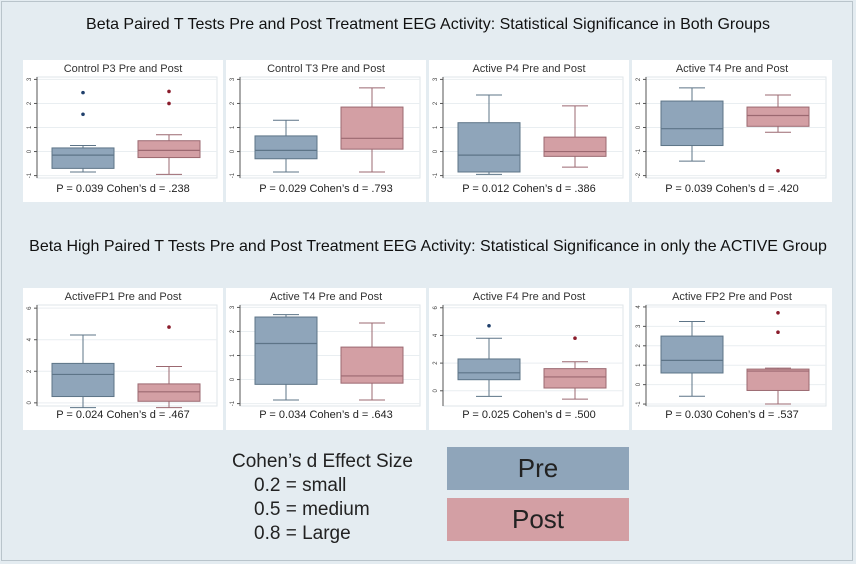 The image size is (856, 564). Describe the element at coordinates (326, 69) in the screenshot. I see `panel-title: Control T3 Pre and Post` at that location.